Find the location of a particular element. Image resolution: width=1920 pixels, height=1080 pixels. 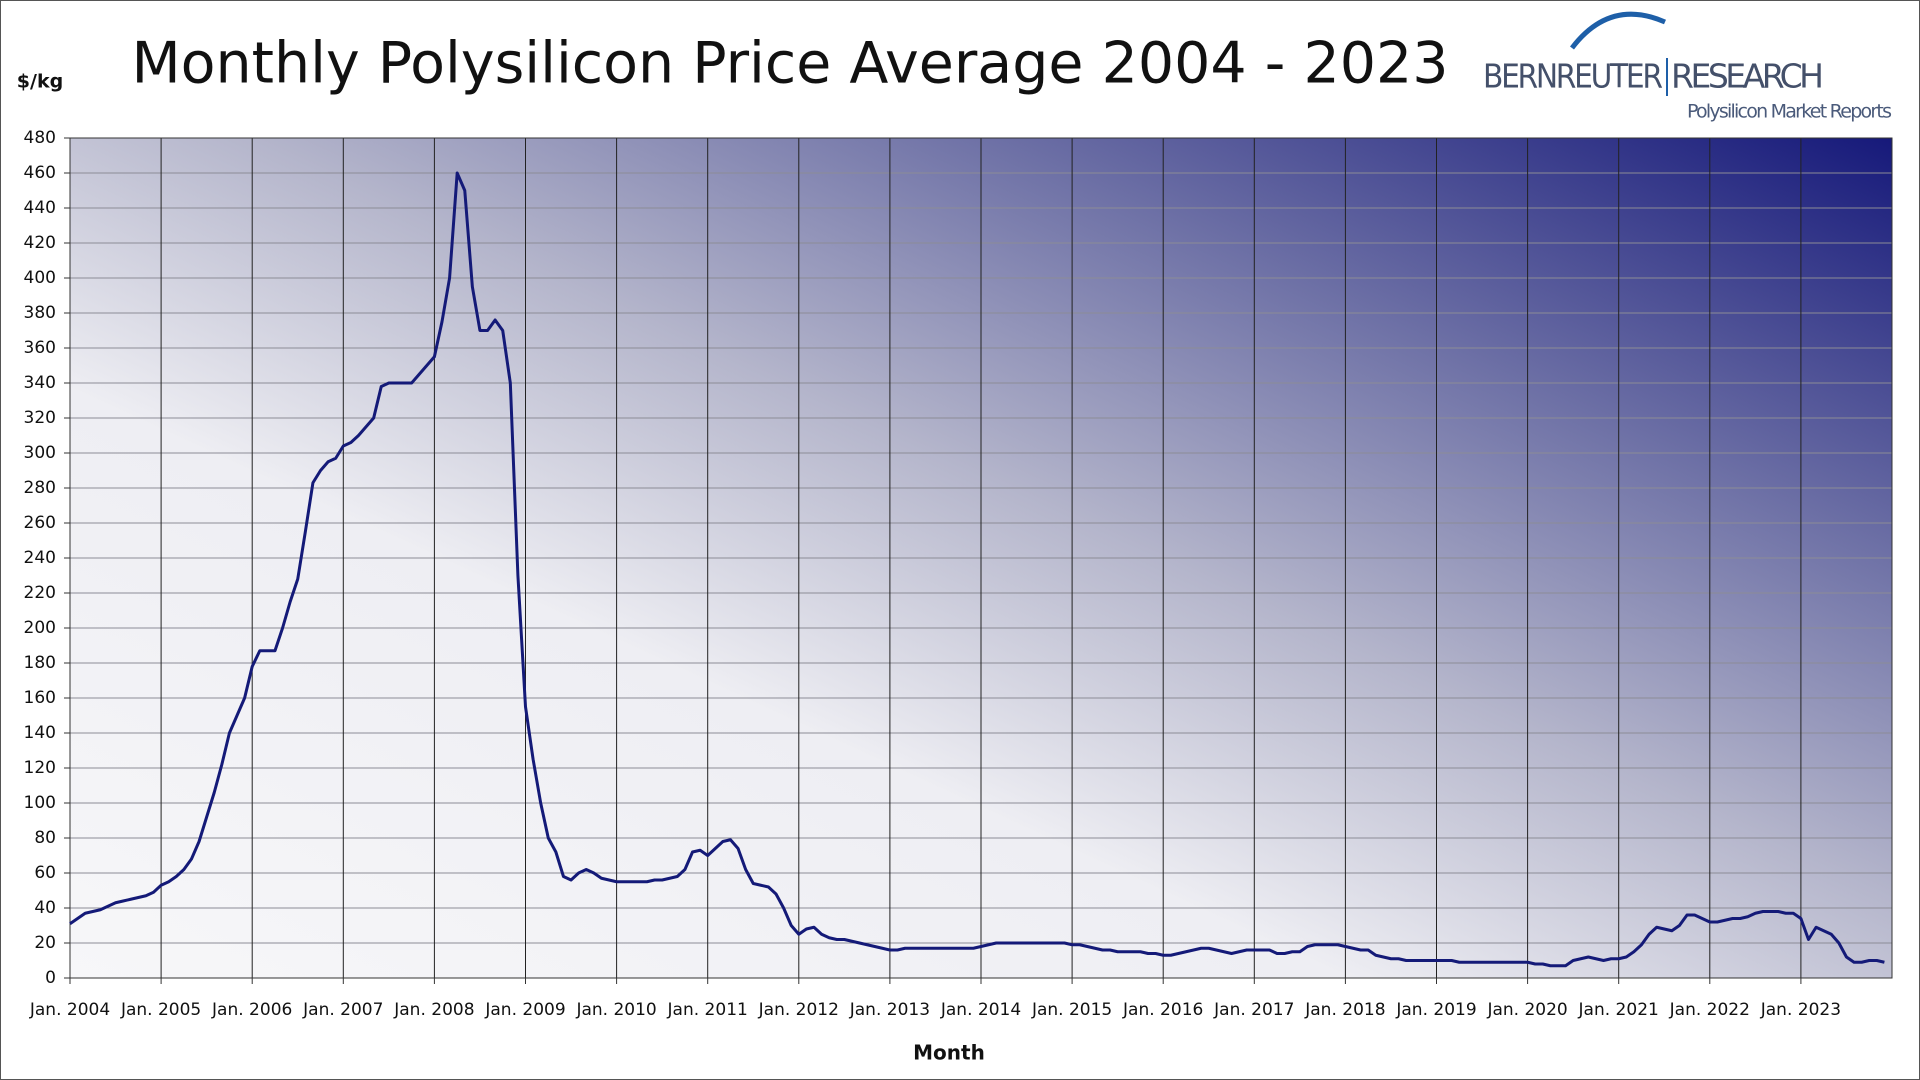

y-tick-label: 320 is located at coordinates (40, 418).